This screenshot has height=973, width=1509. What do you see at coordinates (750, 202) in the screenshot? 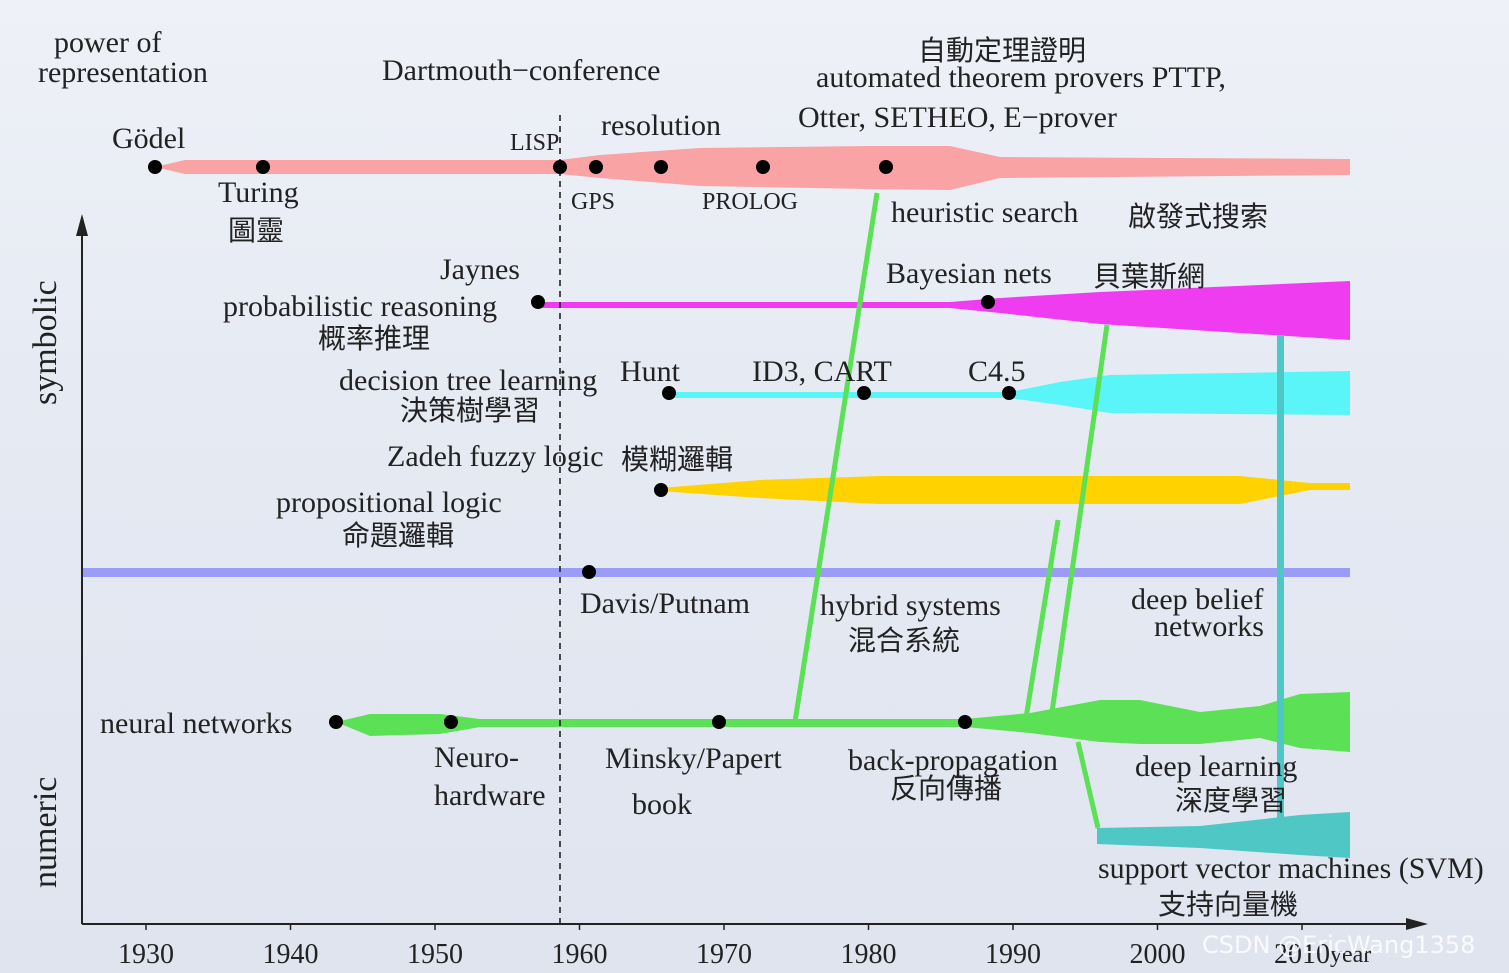
I see `prolog-label: PROLOG` at bounding box center [750, 202].